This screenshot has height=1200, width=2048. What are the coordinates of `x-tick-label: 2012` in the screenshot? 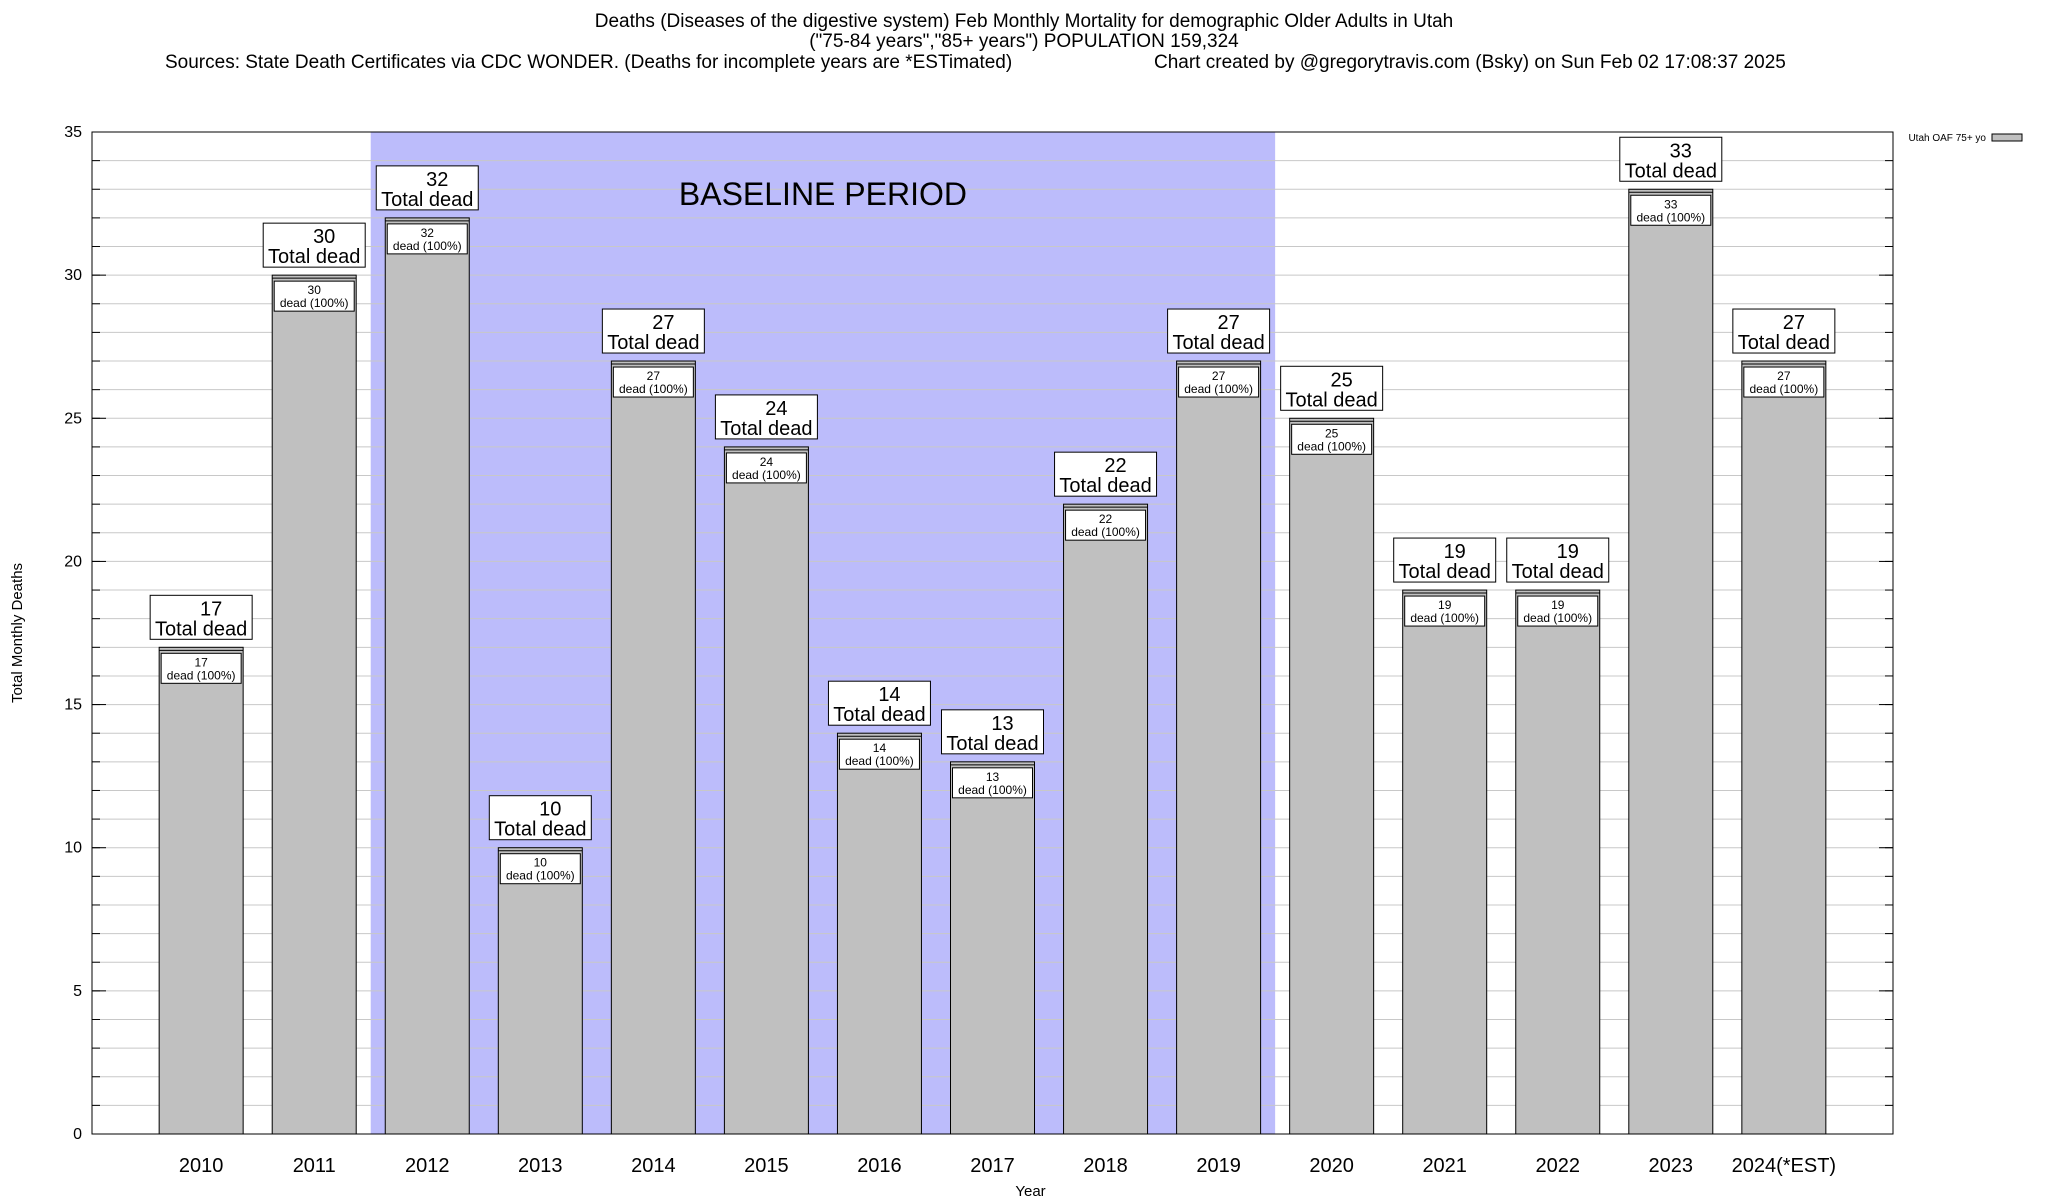 It's located at (427, 1166).